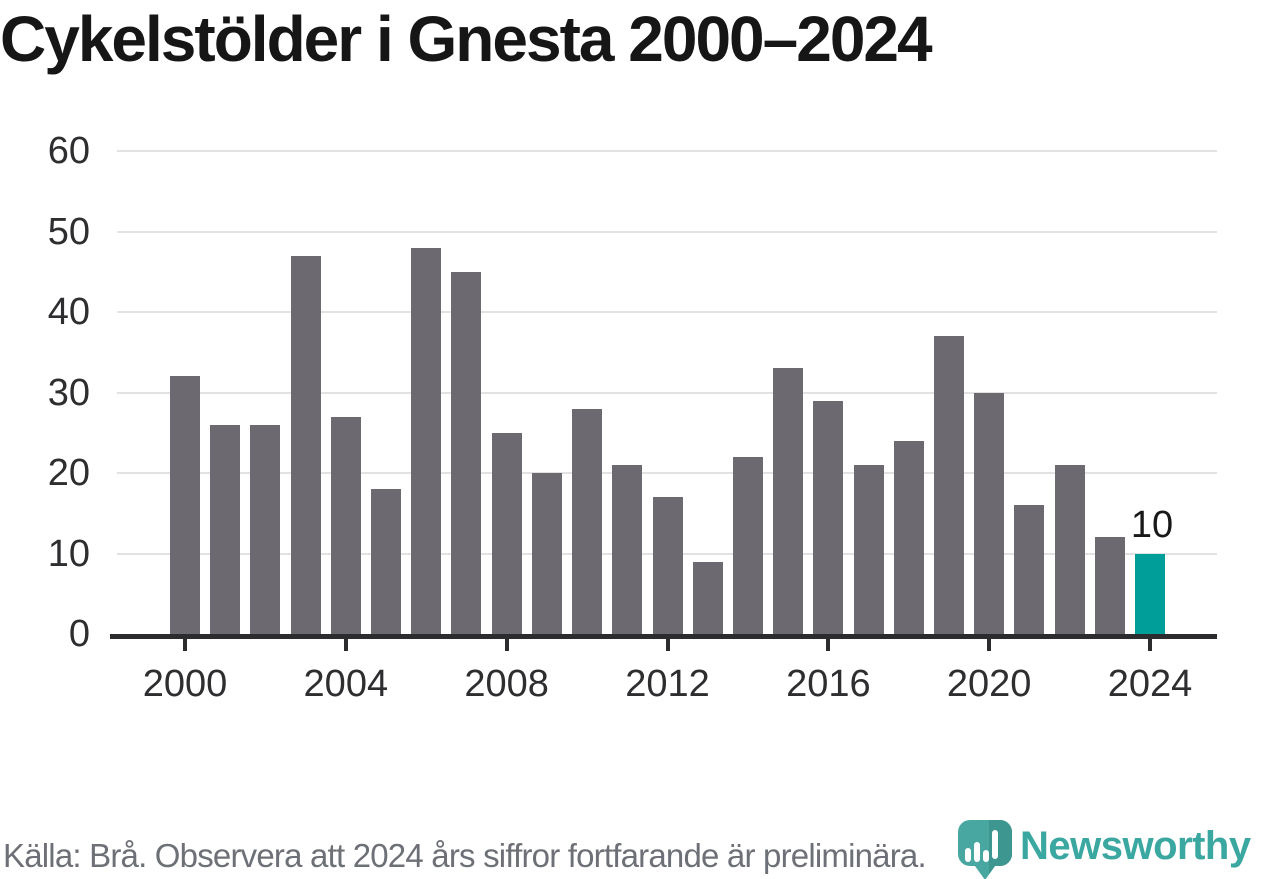 Image resolution: width=1262 pixels, height=879 pixels. What do you see at coordinates (627, 549) in the screenshot?
I see `bar-2011` at bounding box center [627, 549].